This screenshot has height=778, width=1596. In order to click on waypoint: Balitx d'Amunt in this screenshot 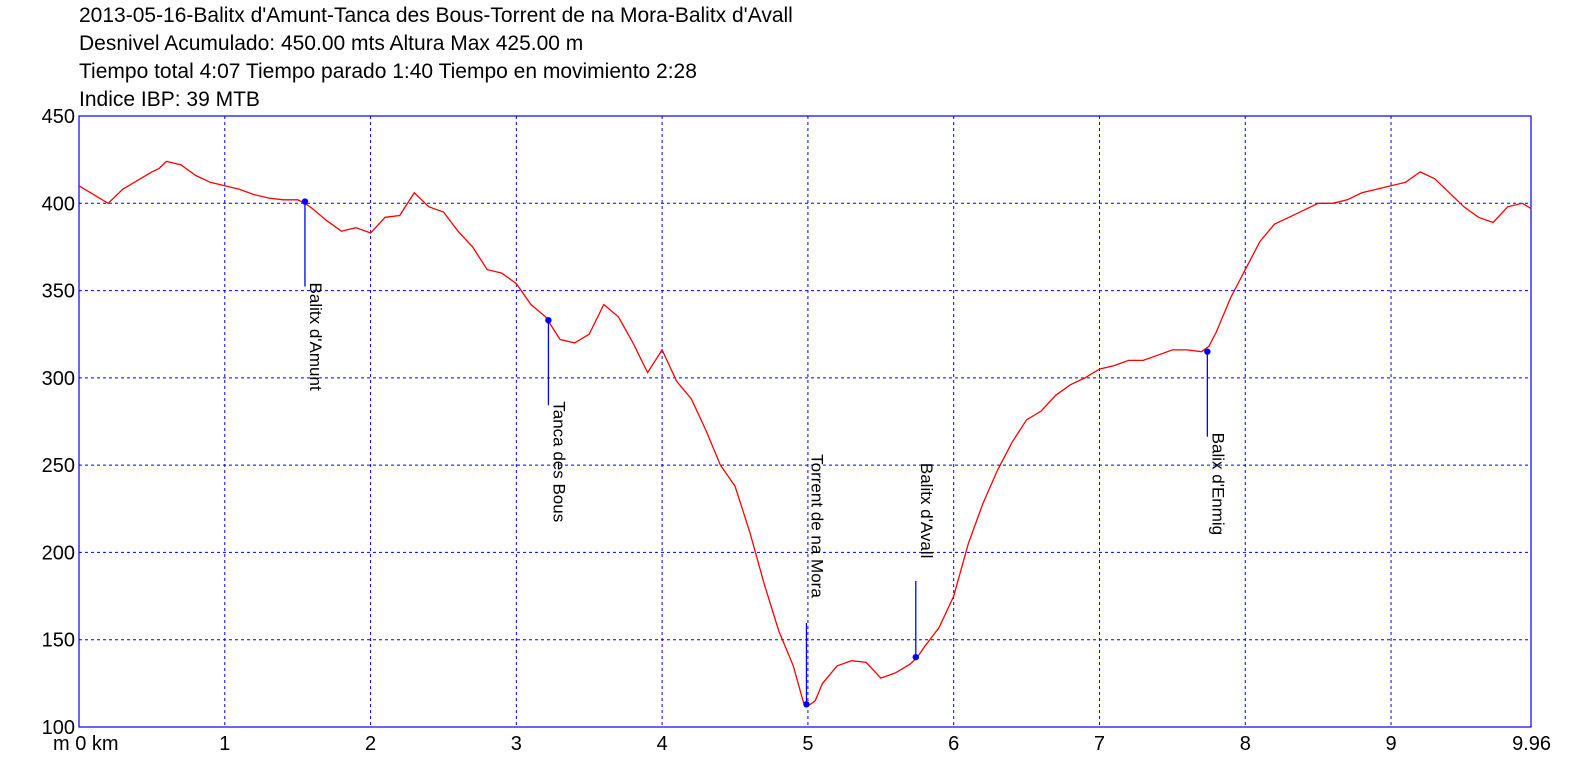, I will do `click(313, 294)`.